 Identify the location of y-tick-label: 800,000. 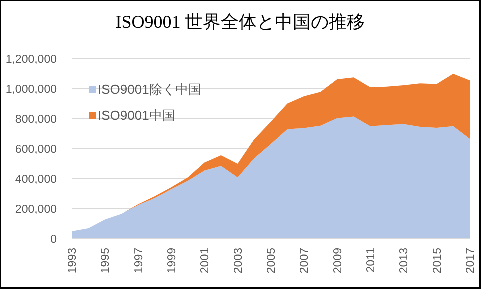
(36, 120).